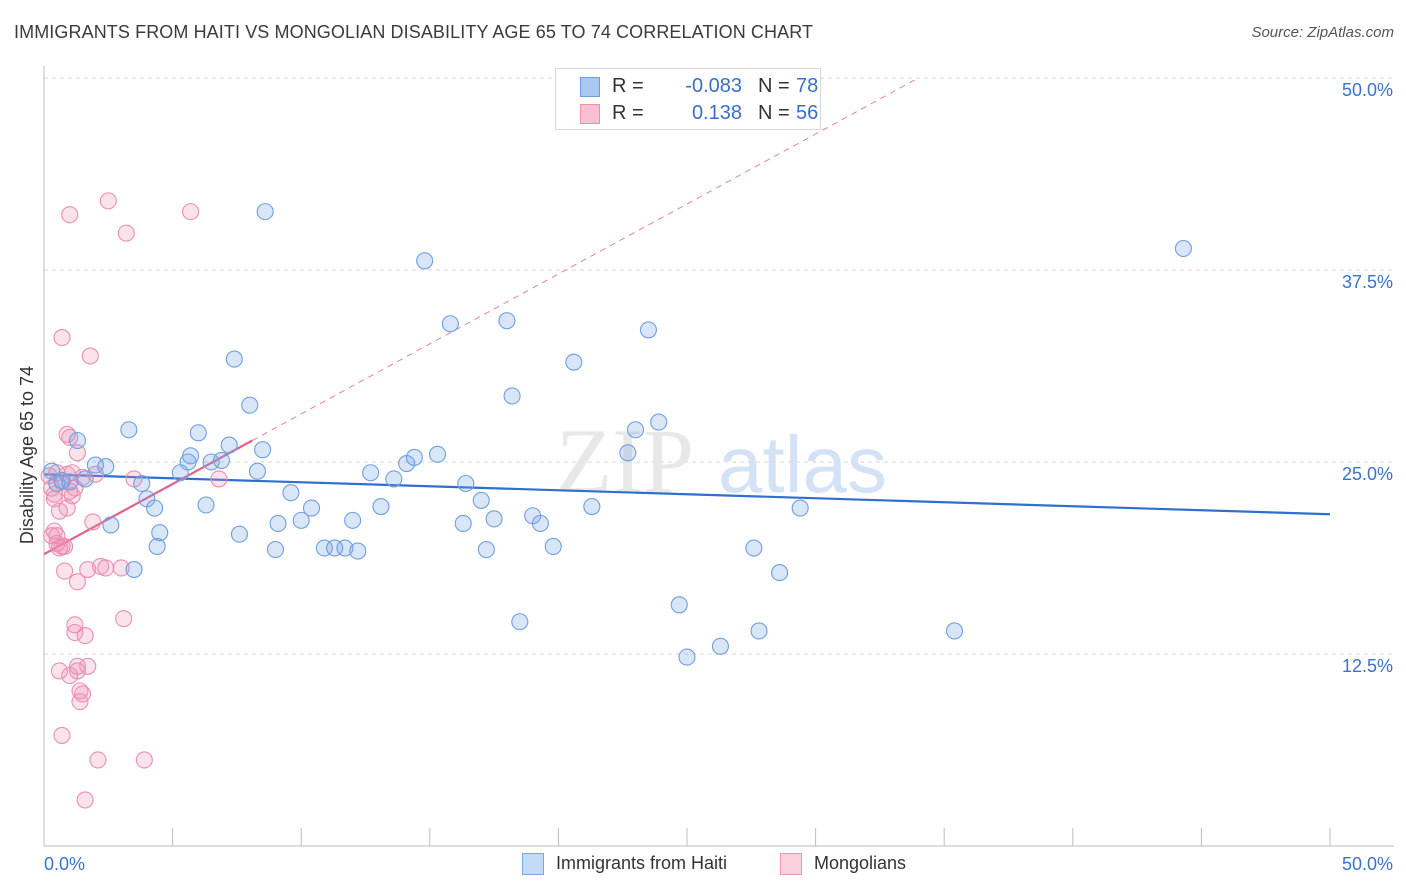 This screenshot has height=892, width=1406. What do you see at coordinates (1367, 282) in the screenshot?
I see `y-tick-label: 37.5%` at bounding box center [1367, 282].